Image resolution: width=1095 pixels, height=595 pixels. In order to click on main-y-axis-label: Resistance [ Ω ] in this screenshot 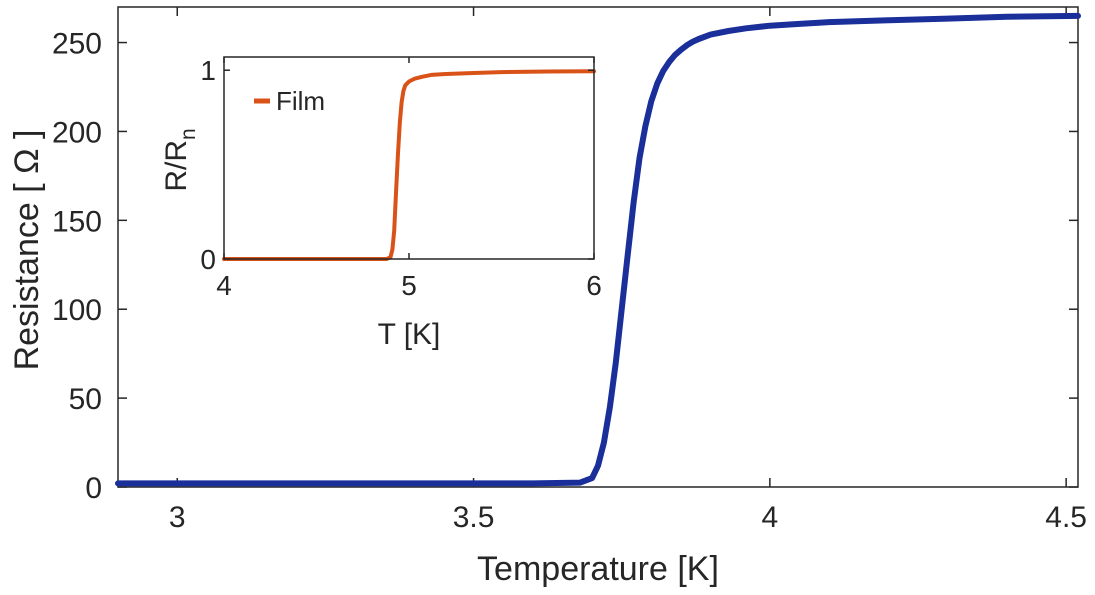, I will do `click(27, 250)`.